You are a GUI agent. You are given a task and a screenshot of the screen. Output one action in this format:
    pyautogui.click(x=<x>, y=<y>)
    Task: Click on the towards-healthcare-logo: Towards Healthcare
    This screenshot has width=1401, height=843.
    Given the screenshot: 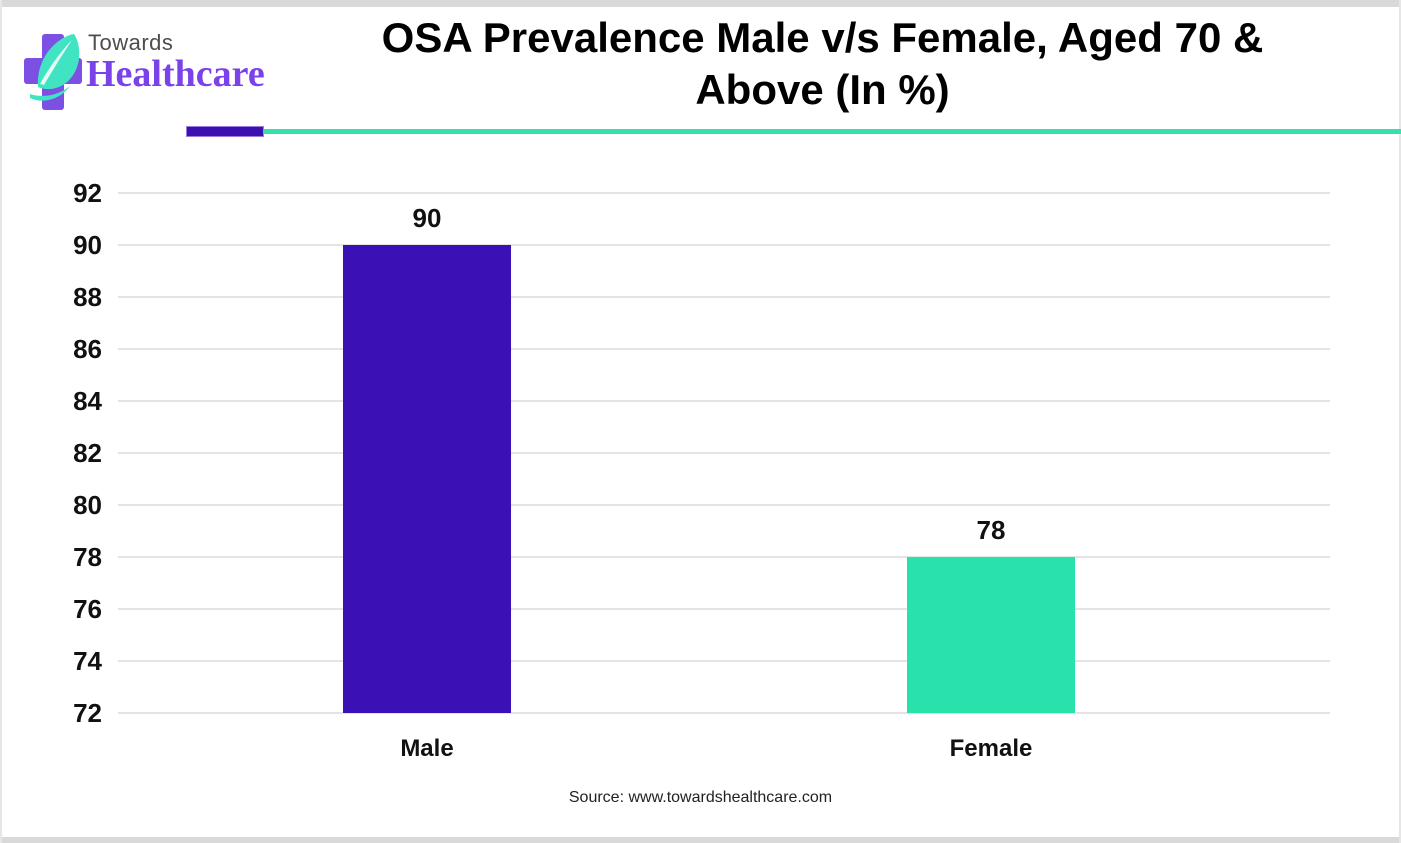 What is the action you would take?
    pyautogui.click(x=157, y=72)
    